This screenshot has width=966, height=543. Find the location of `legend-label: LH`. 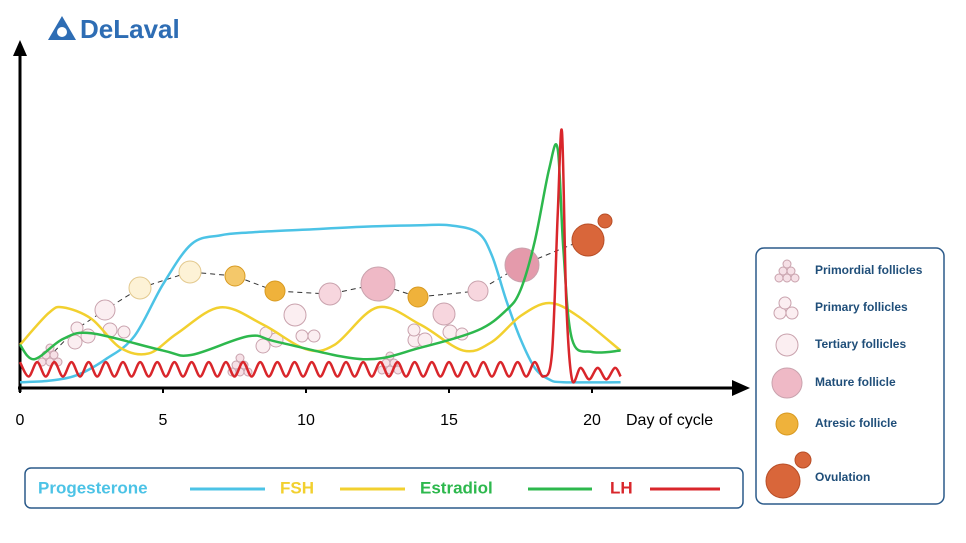

legend-label: LH is located at coordinates (621, 487).